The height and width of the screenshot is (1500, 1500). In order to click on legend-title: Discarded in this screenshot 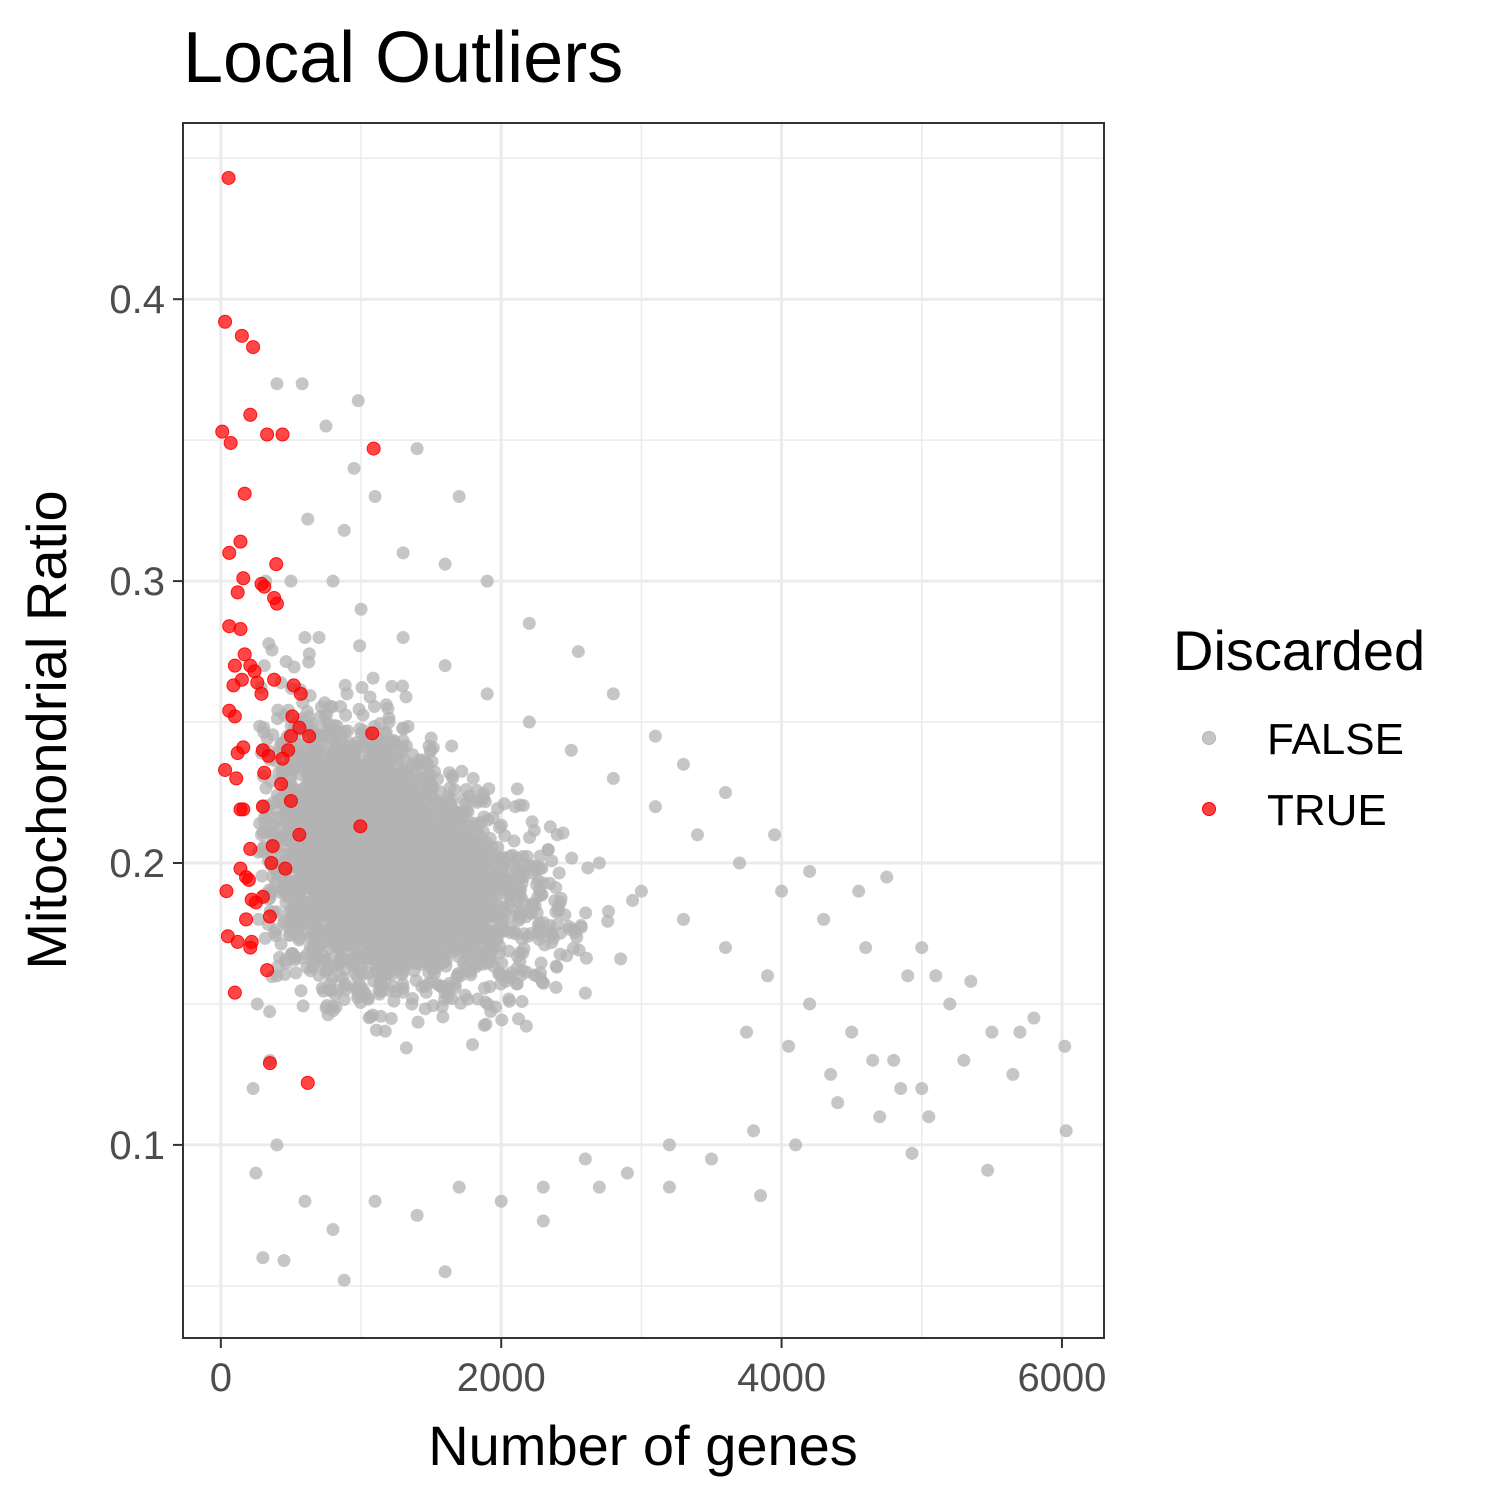, I will do `click(1299, 650)`.